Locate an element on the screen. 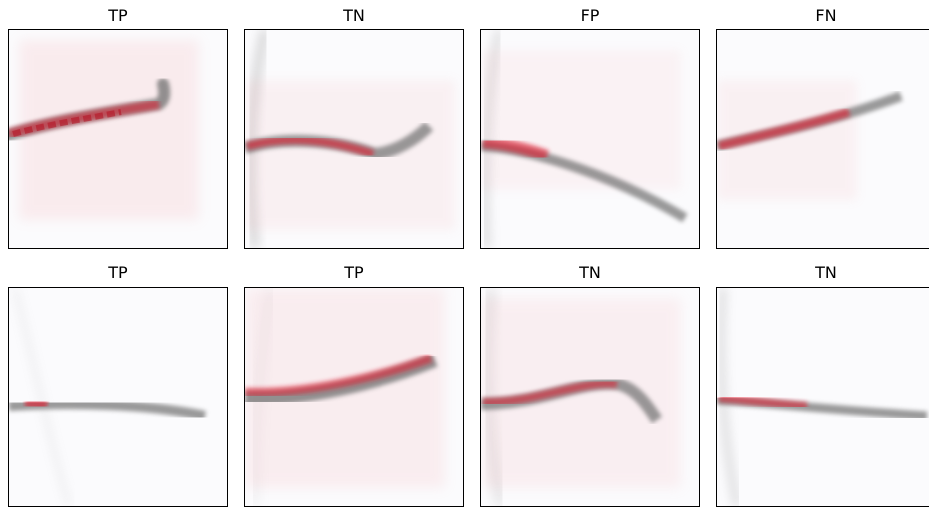 The image size is (929, 508). panel-7-image is located at coordinates (590, 397).